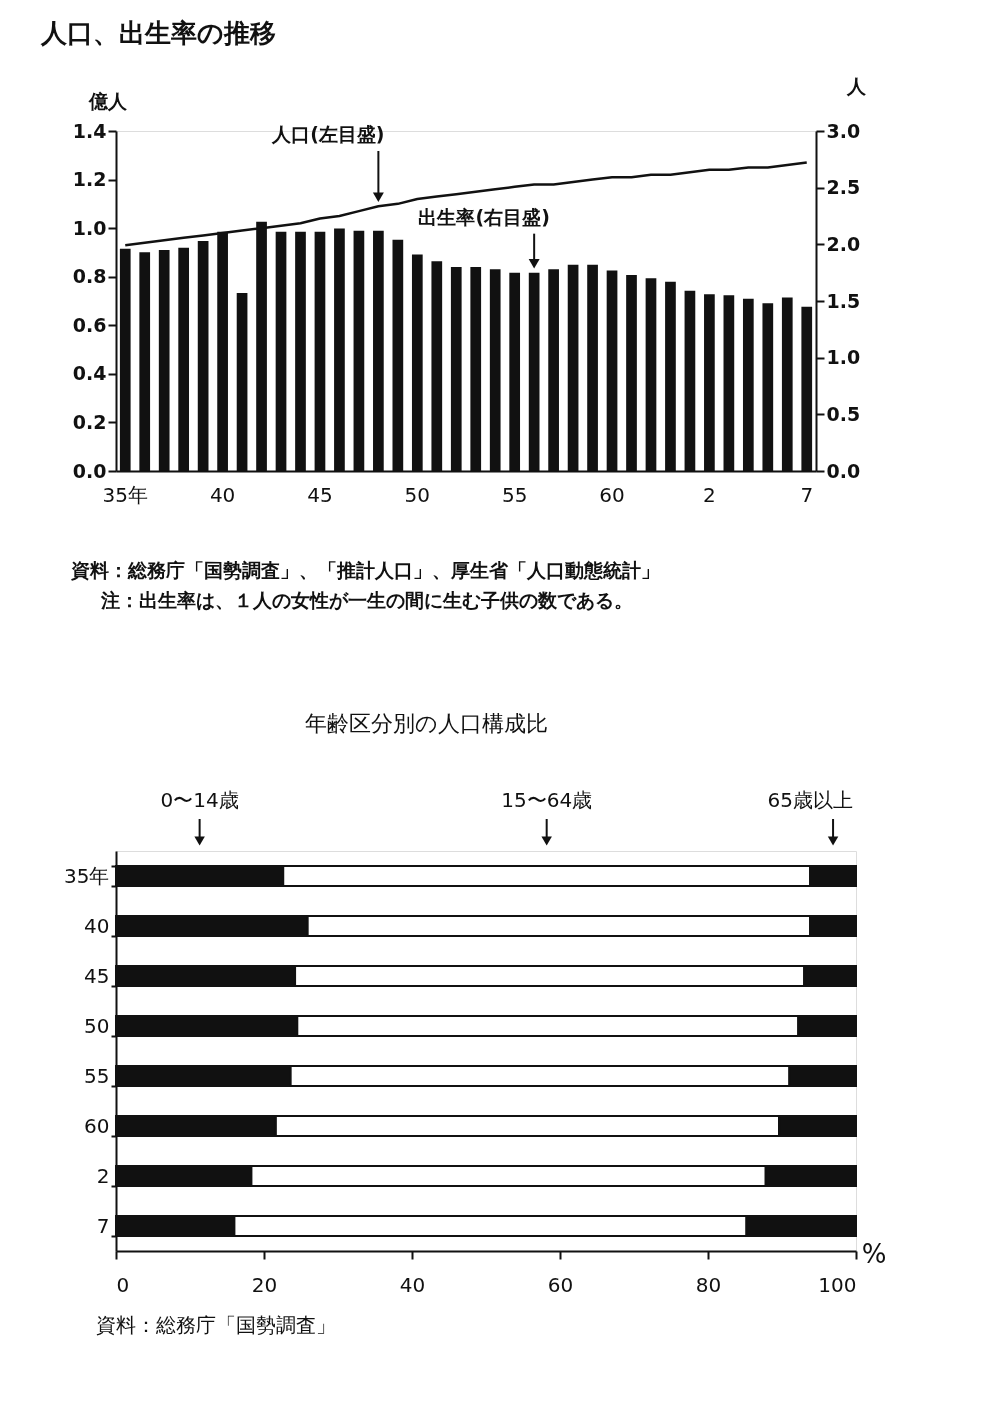 The image size is (988, 1420). What do you see at coordinates (97, 925) in the screenshot?
I see `y-tick-label: 40` at bounding box center [97, 925].